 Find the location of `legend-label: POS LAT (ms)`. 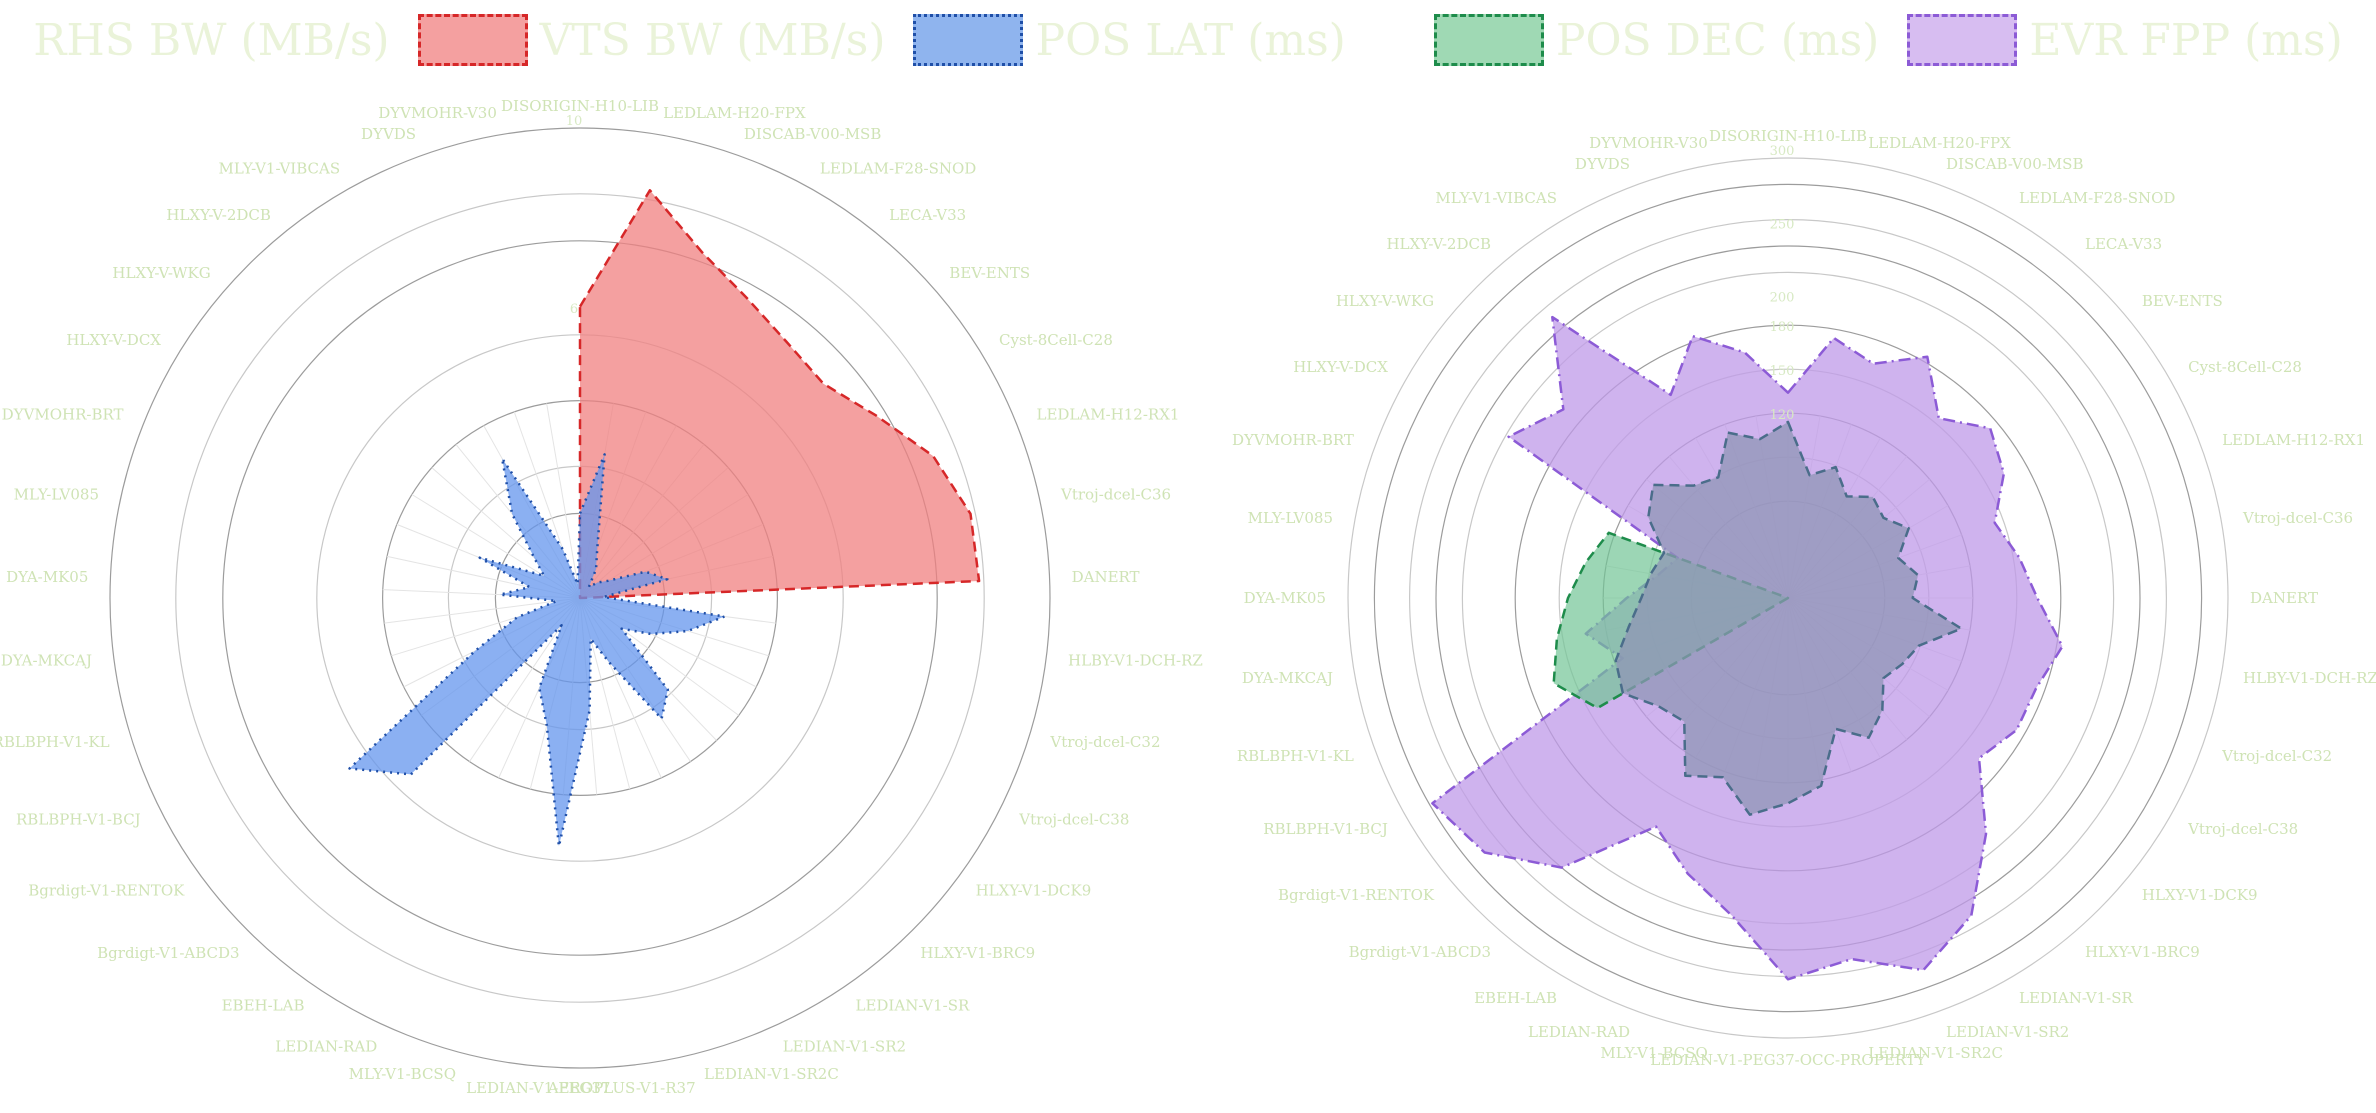

legend-label: POS LAT (ms) is located at coordinates (1190, 40).